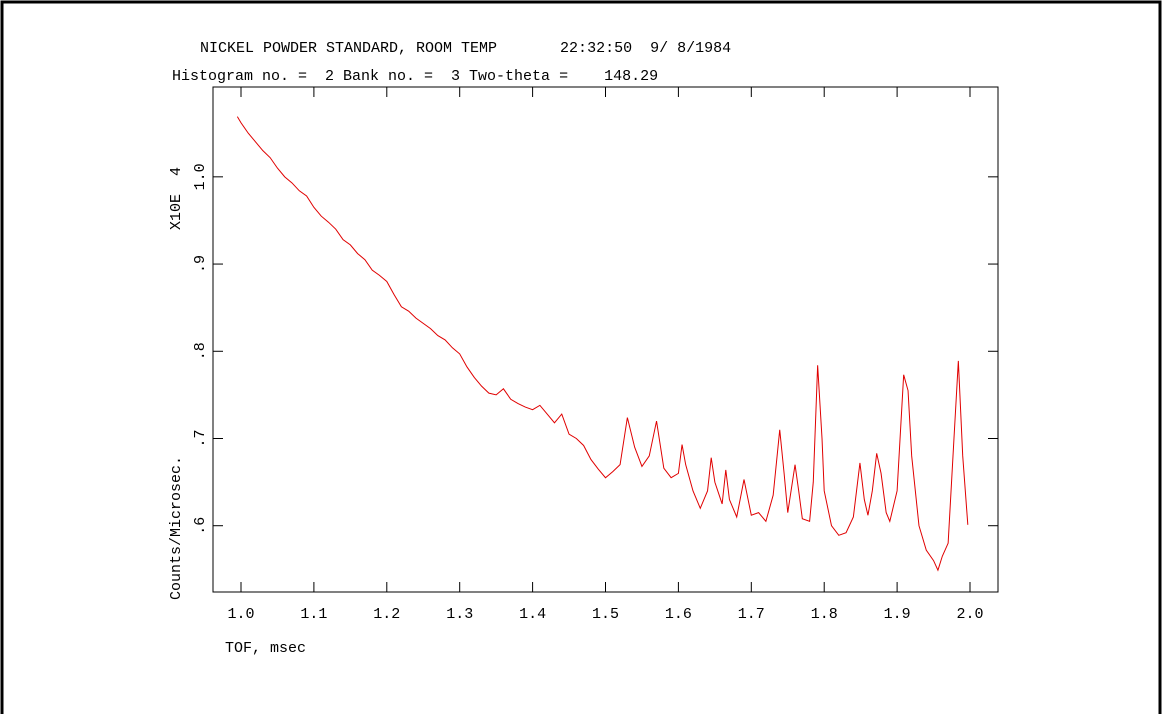  What do you see at coordinates (240, 614) in the screenshot?
I see `x-tick-label: 1.0` at bounding box center [240, 614].